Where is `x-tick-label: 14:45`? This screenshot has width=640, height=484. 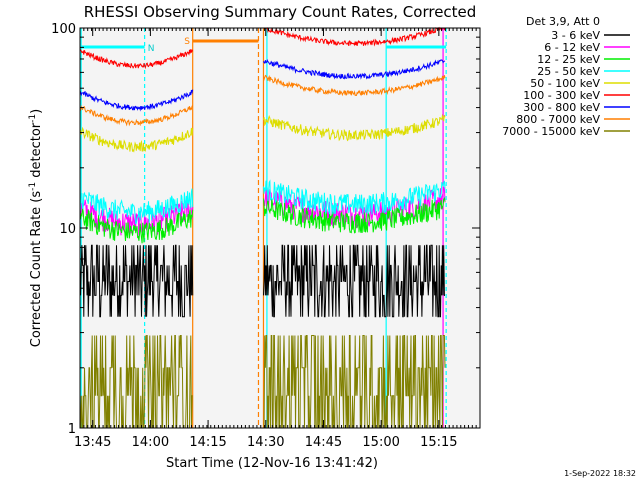
x-tick-label: 14:45 is located at coordinates (323, 442).